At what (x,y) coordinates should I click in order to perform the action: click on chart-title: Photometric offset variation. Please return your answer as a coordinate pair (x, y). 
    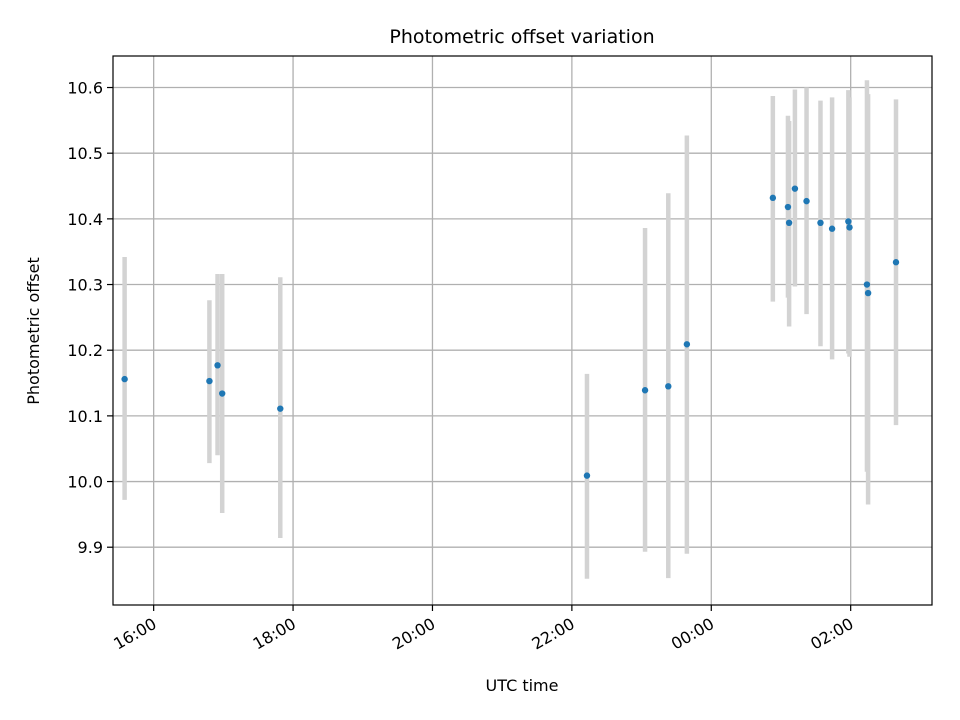
    Looking at the image, I should click on (521, 37).